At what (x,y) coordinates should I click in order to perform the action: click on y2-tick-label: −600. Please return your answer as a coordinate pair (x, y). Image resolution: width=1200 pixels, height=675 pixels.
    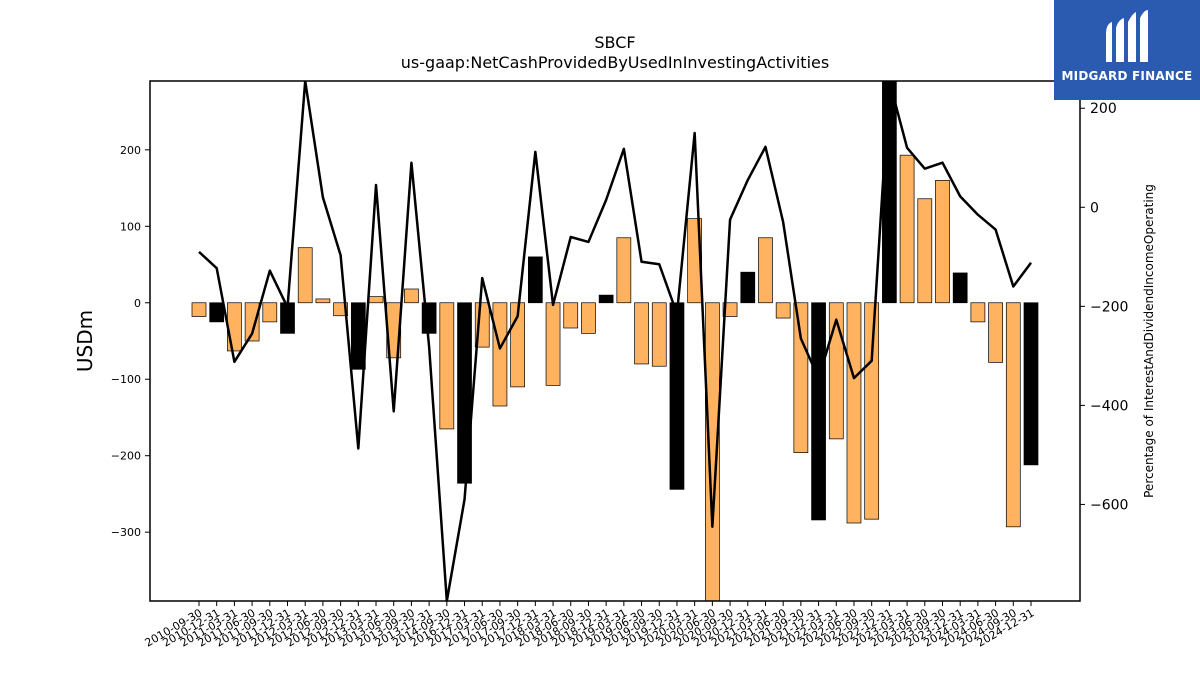
    Looking at the image, I should click on (1109, 505).